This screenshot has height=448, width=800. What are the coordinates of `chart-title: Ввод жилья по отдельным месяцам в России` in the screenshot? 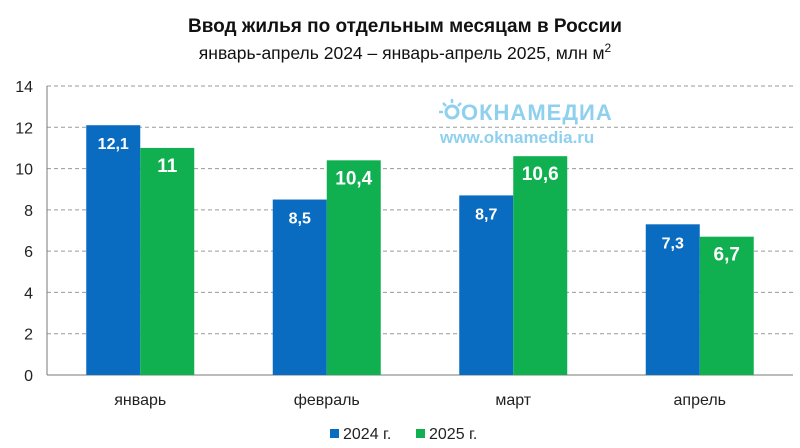 It's located at (405, 26).